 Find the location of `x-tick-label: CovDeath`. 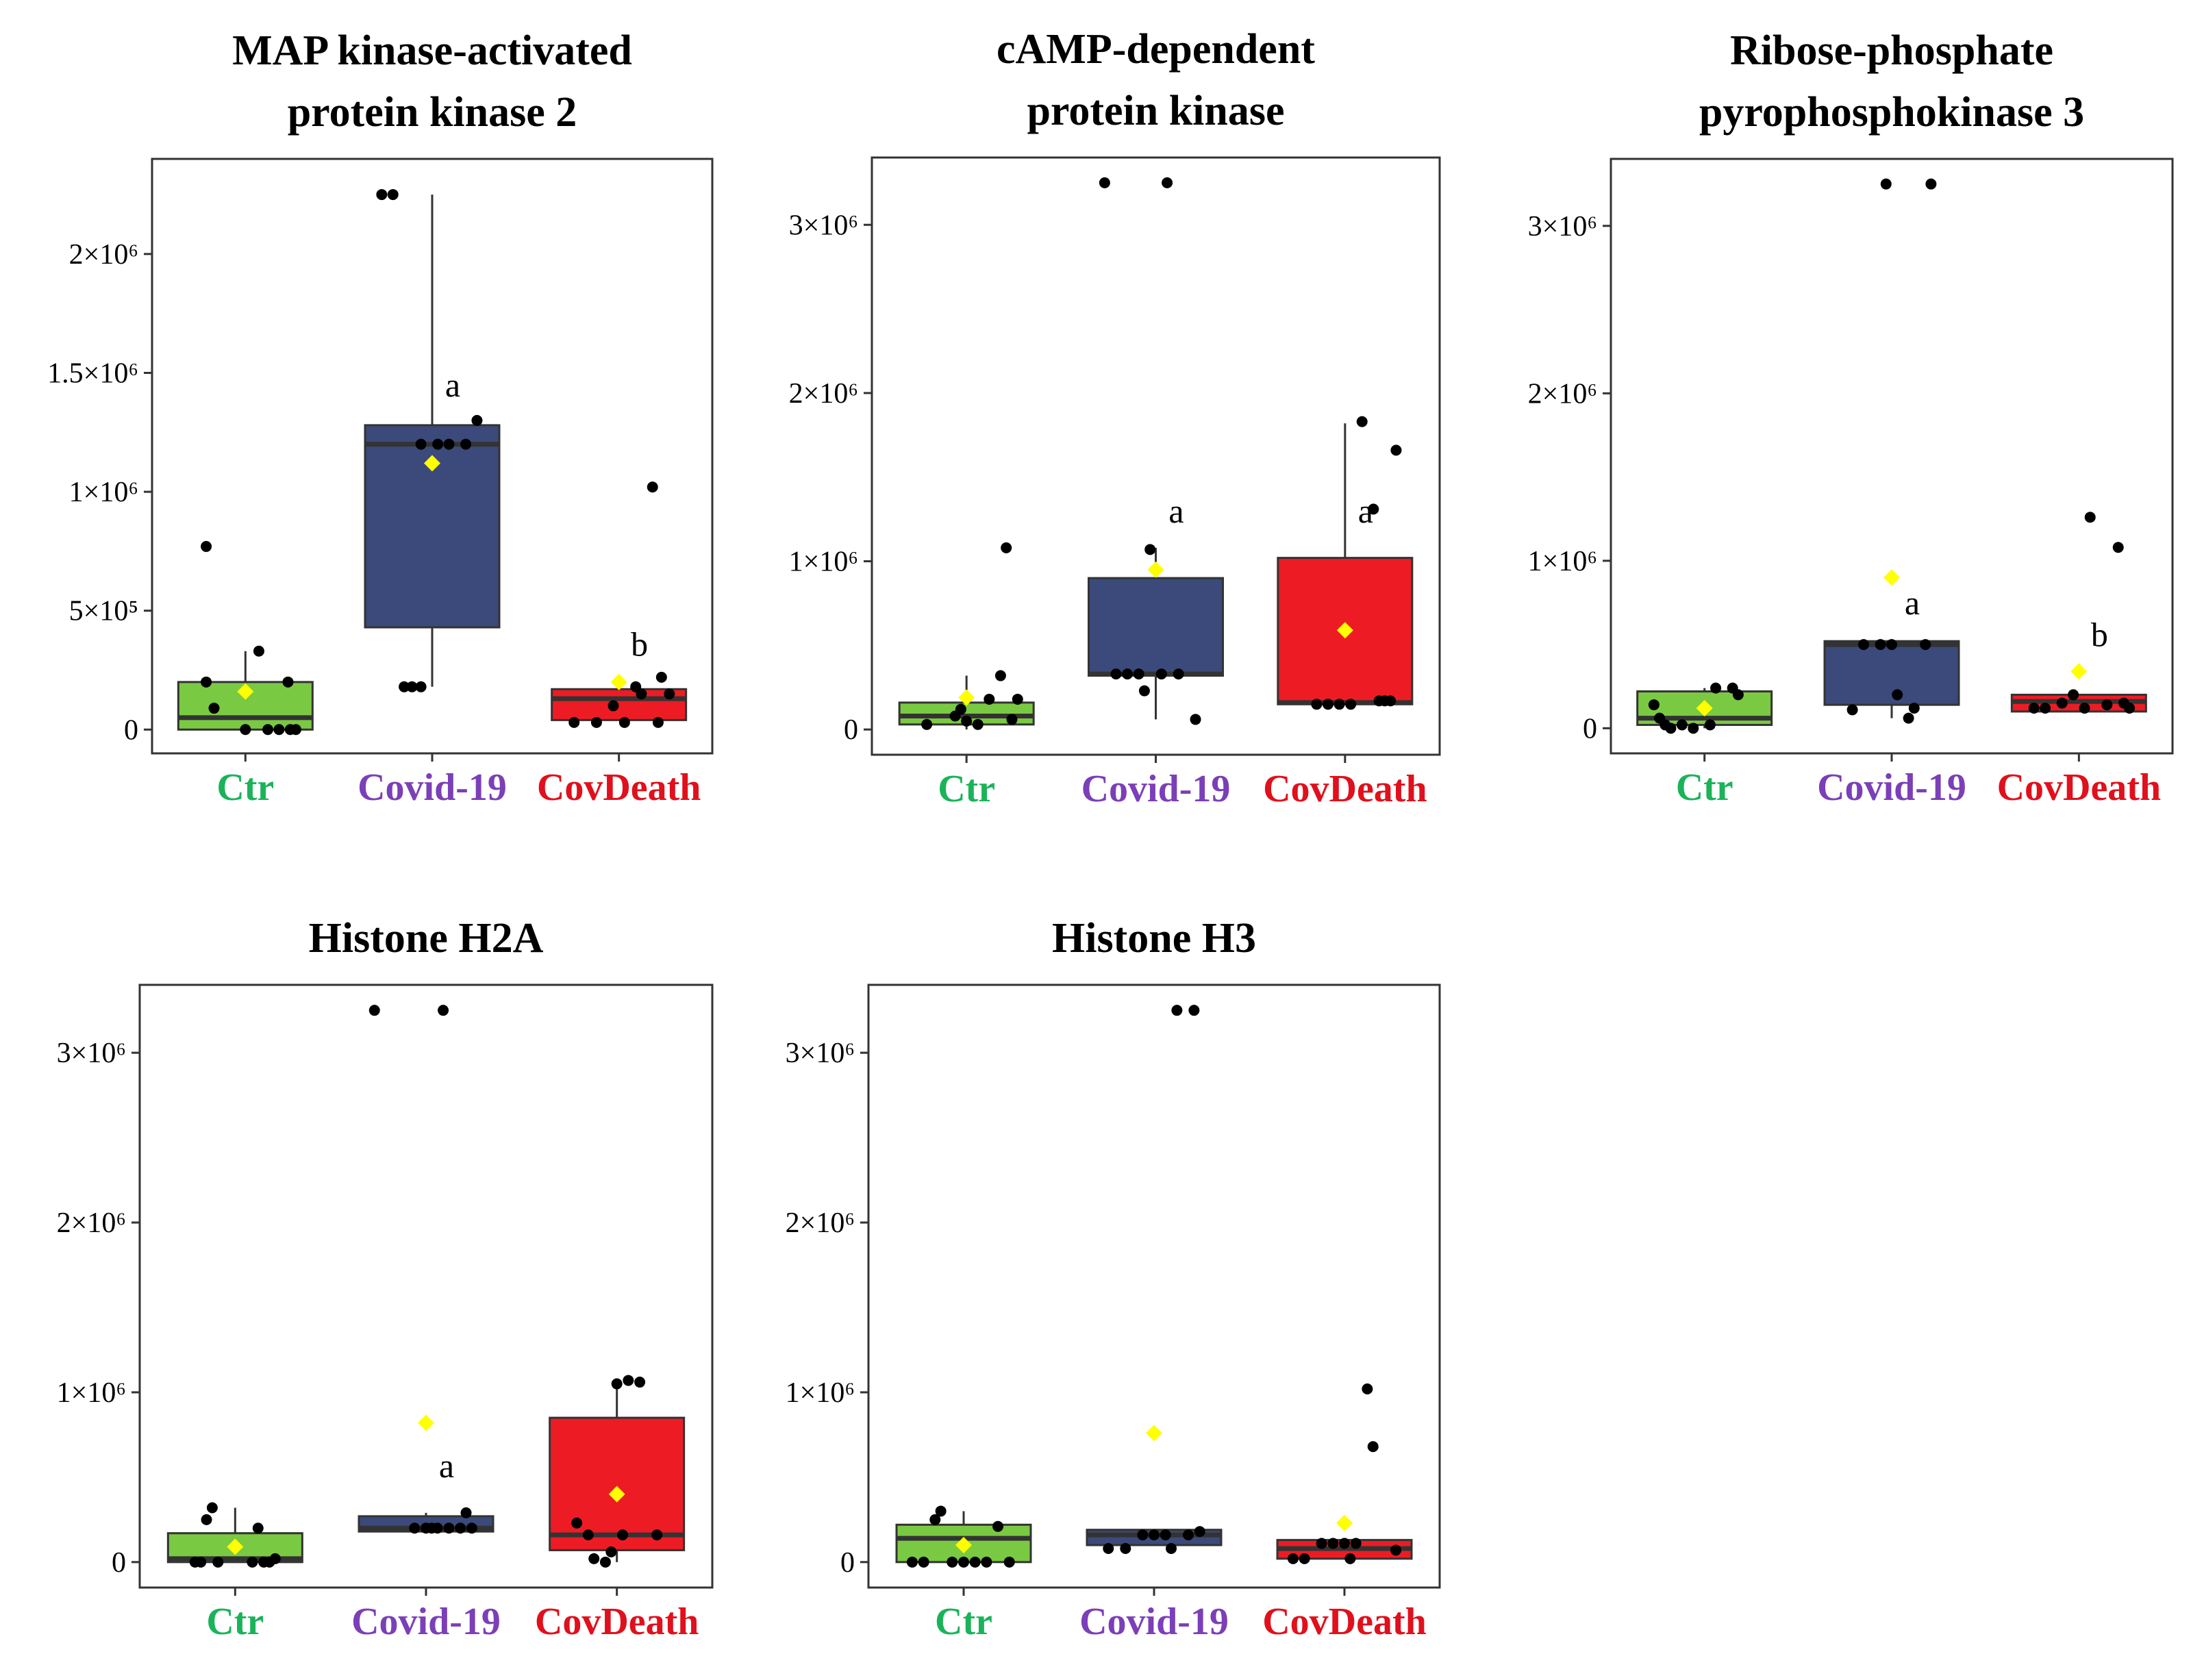

x-tick-label: CovDeath is located at coordinates (617, 1622).